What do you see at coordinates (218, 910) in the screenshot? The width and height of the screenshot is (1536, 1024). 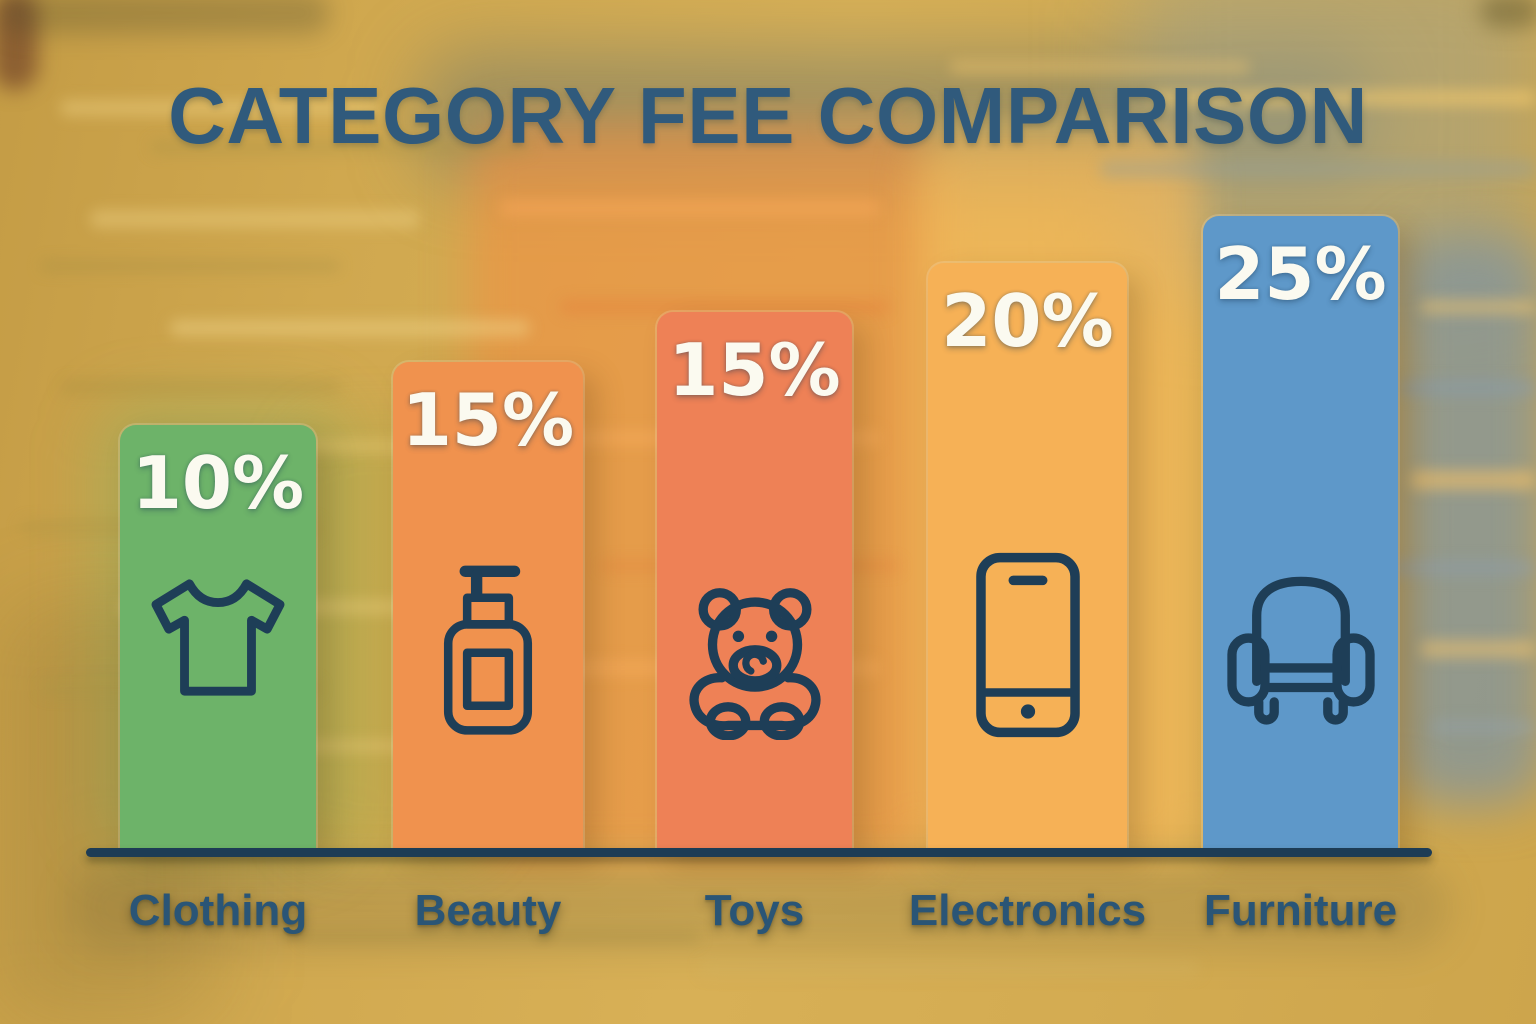 I see `category-label-clothing: Clothing` at bounding box center [218, 910].